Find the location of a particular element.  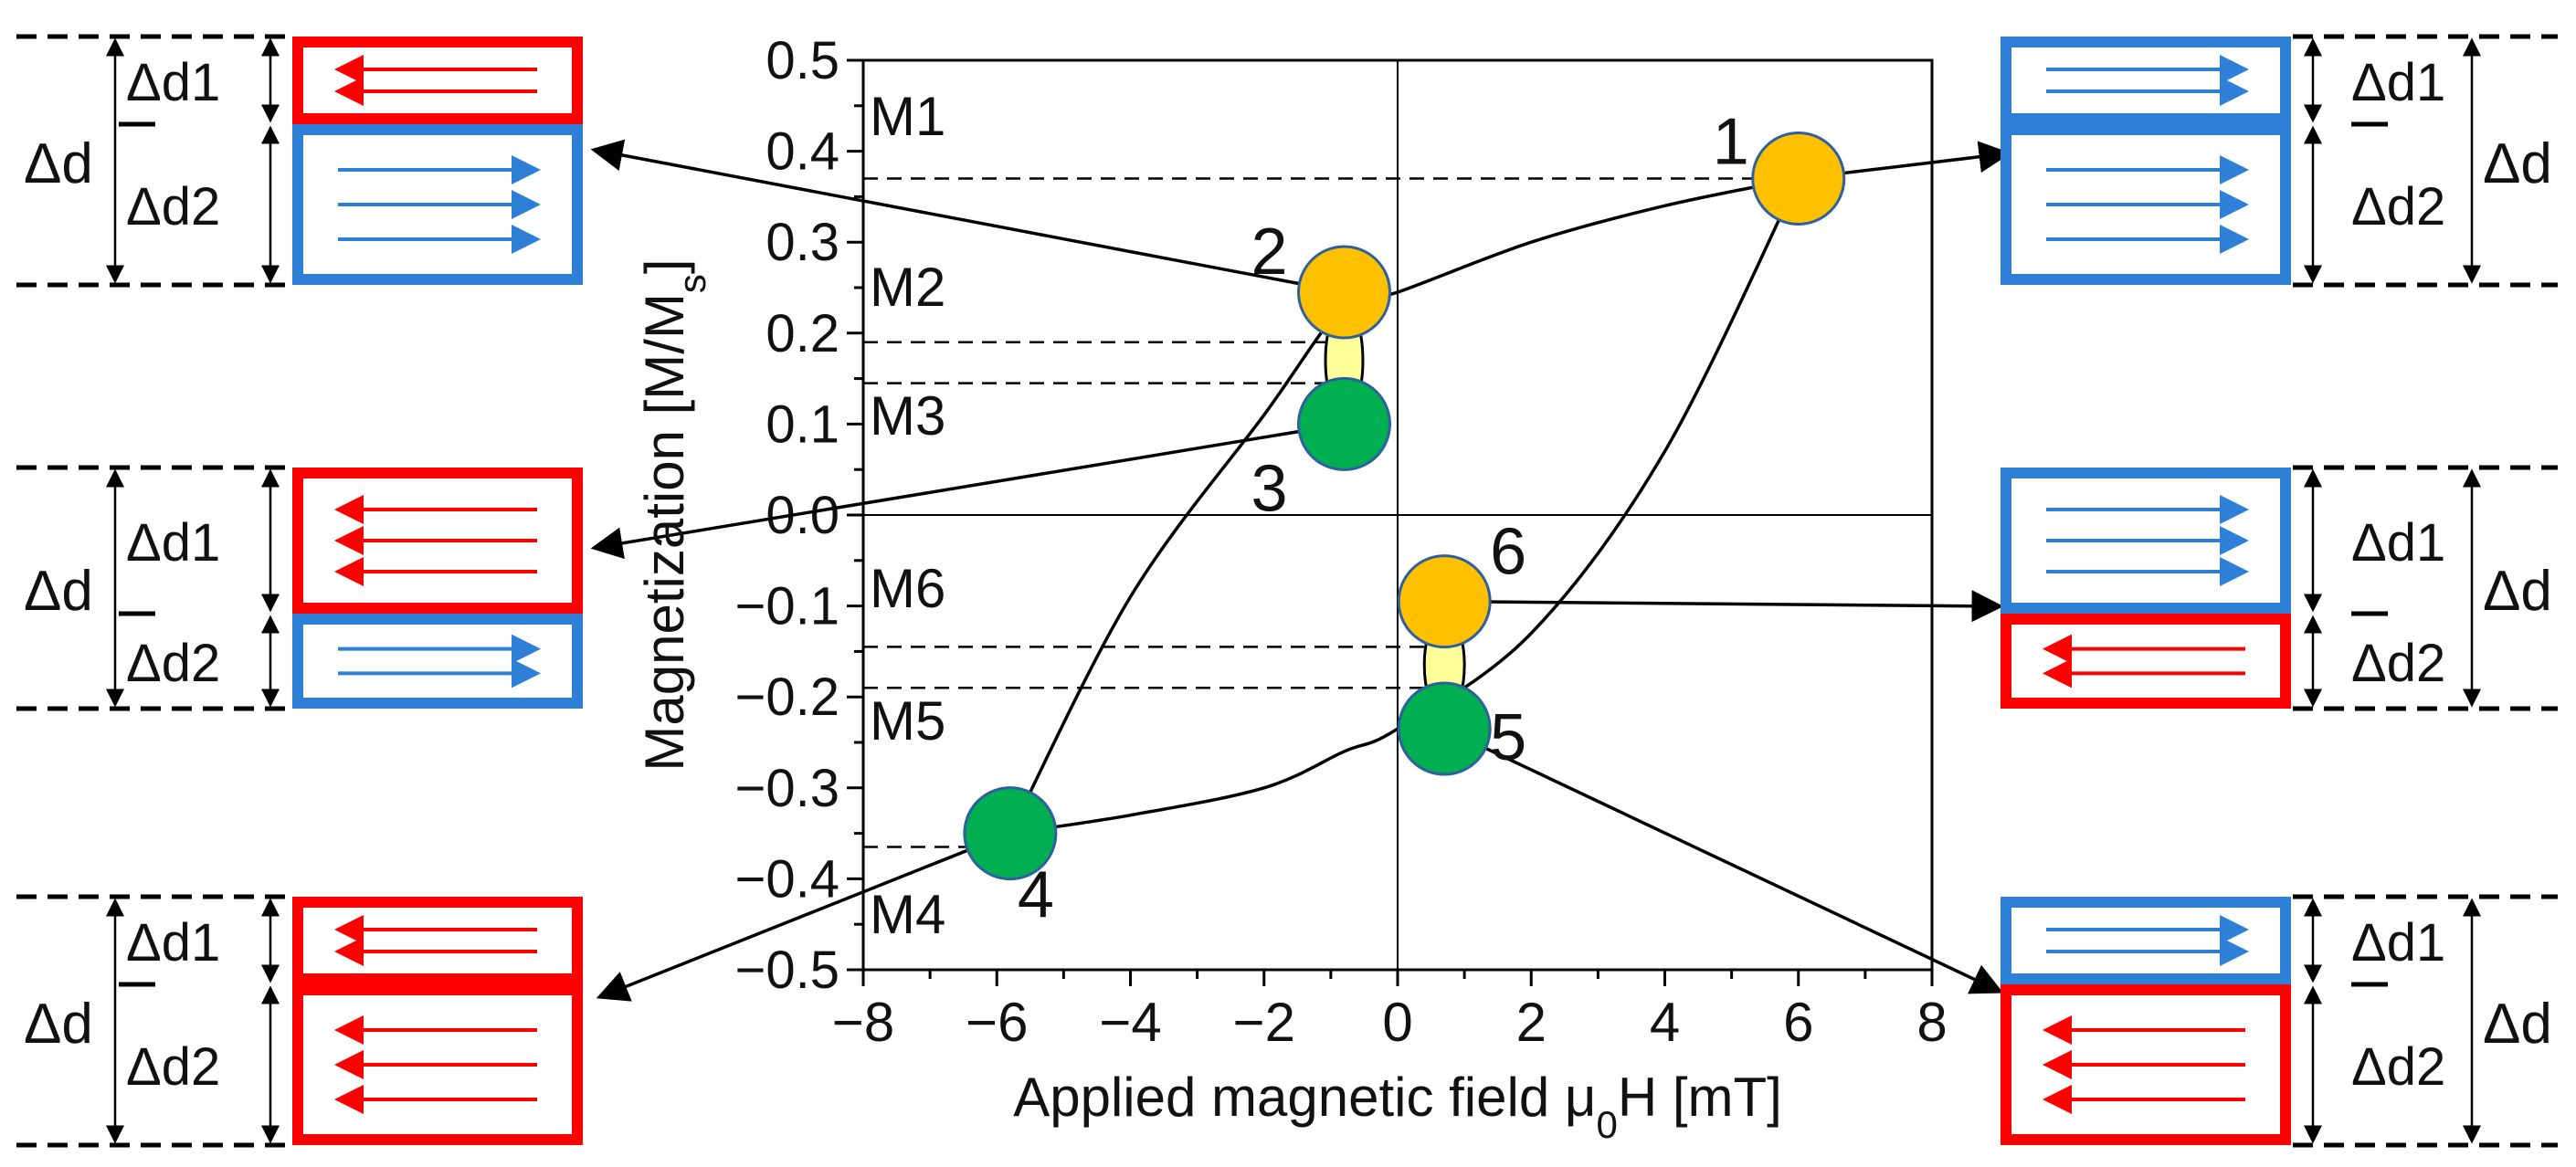

state-number-4: 4 is located at coordinates (1036, 895).